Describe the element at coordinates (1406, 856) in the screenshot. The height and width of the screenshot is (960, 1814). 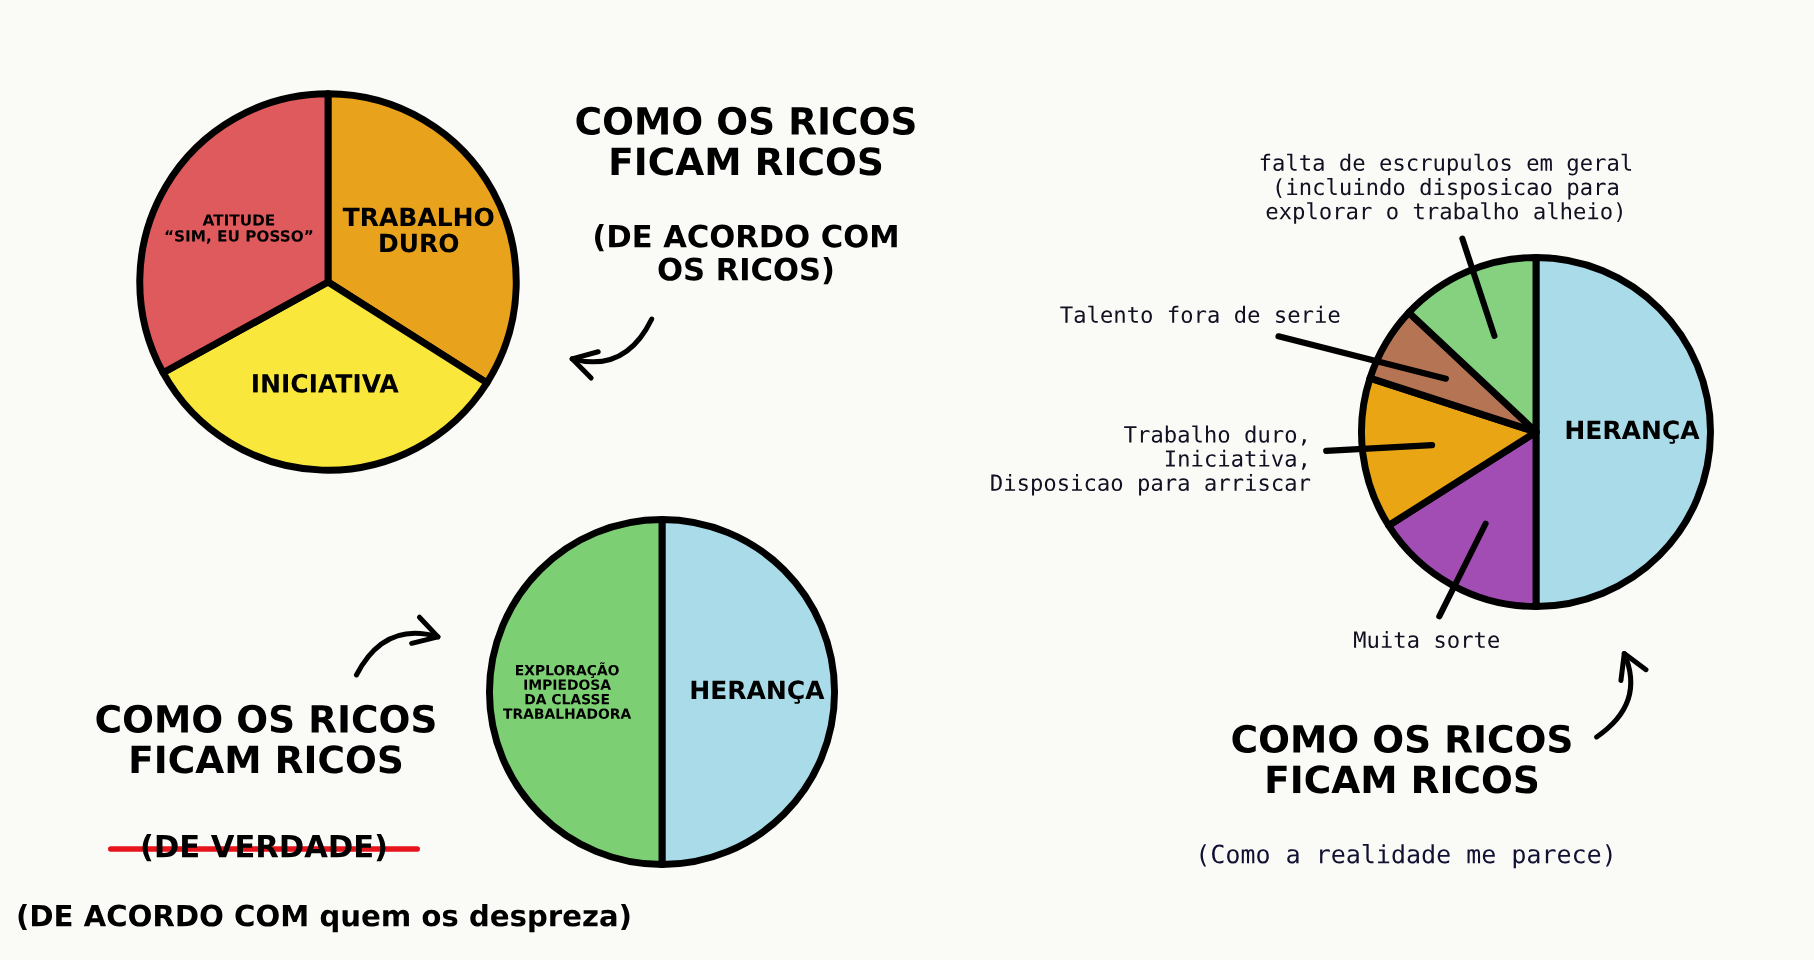
I see `text: (Como a realidade me parece)` at that location.